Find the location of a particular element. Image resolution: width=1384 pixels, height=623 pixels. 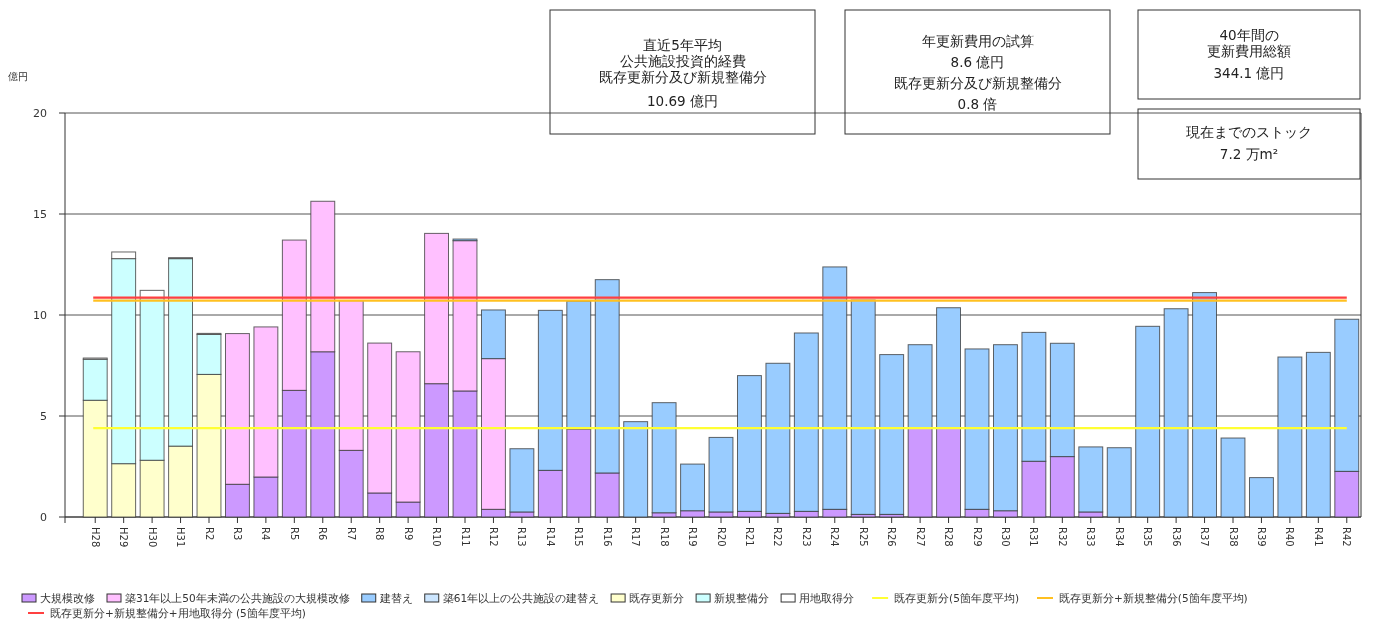

x-tick-label: H29 is located at coordinates (124, 537).